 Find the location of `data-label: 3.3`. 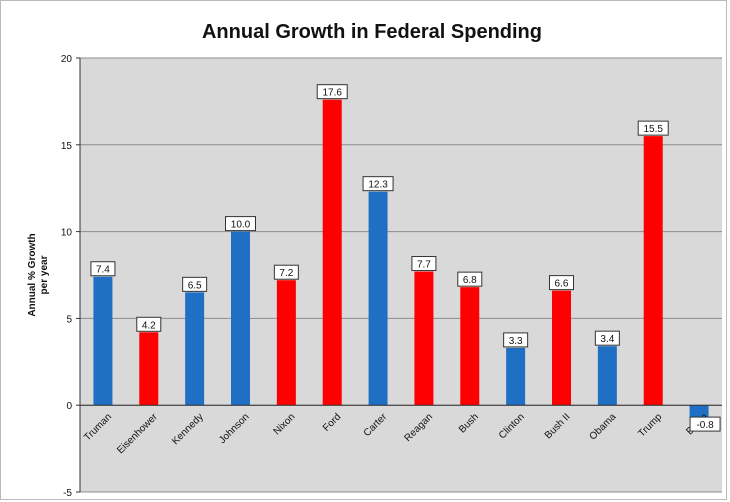

data-label: 3.3 is located at coordinates (516, 341).